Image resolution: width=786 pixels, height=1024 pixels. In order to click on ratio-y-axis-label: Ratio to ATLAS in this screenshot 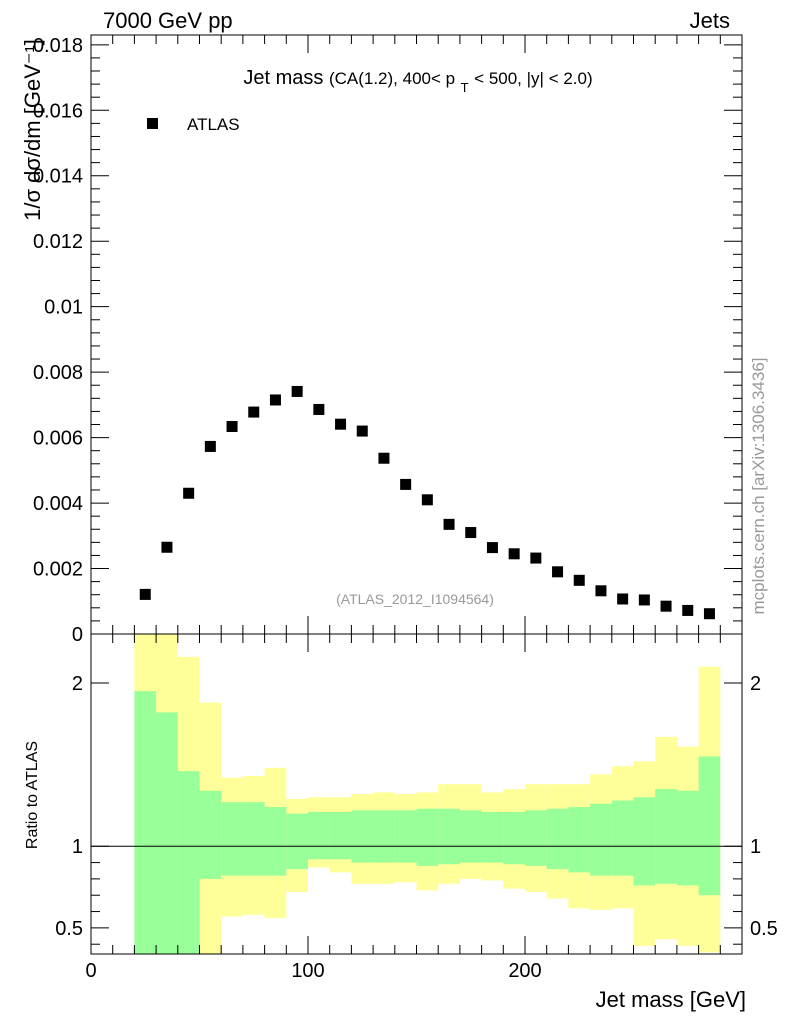, I will do `click(32, 795)`.